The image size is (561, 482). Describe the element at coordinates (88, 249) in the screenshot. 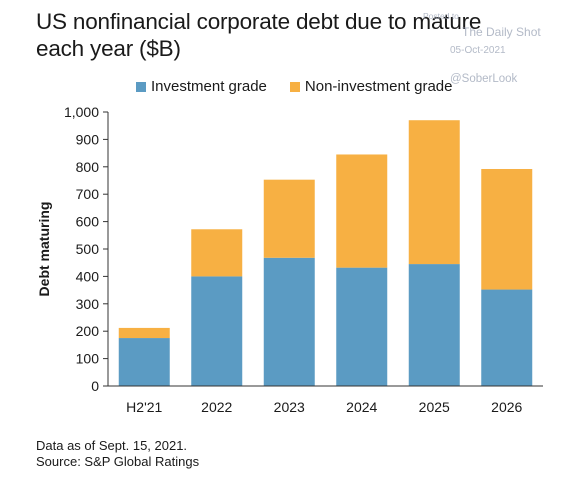

I see `y-tick-label: 500` at that location.